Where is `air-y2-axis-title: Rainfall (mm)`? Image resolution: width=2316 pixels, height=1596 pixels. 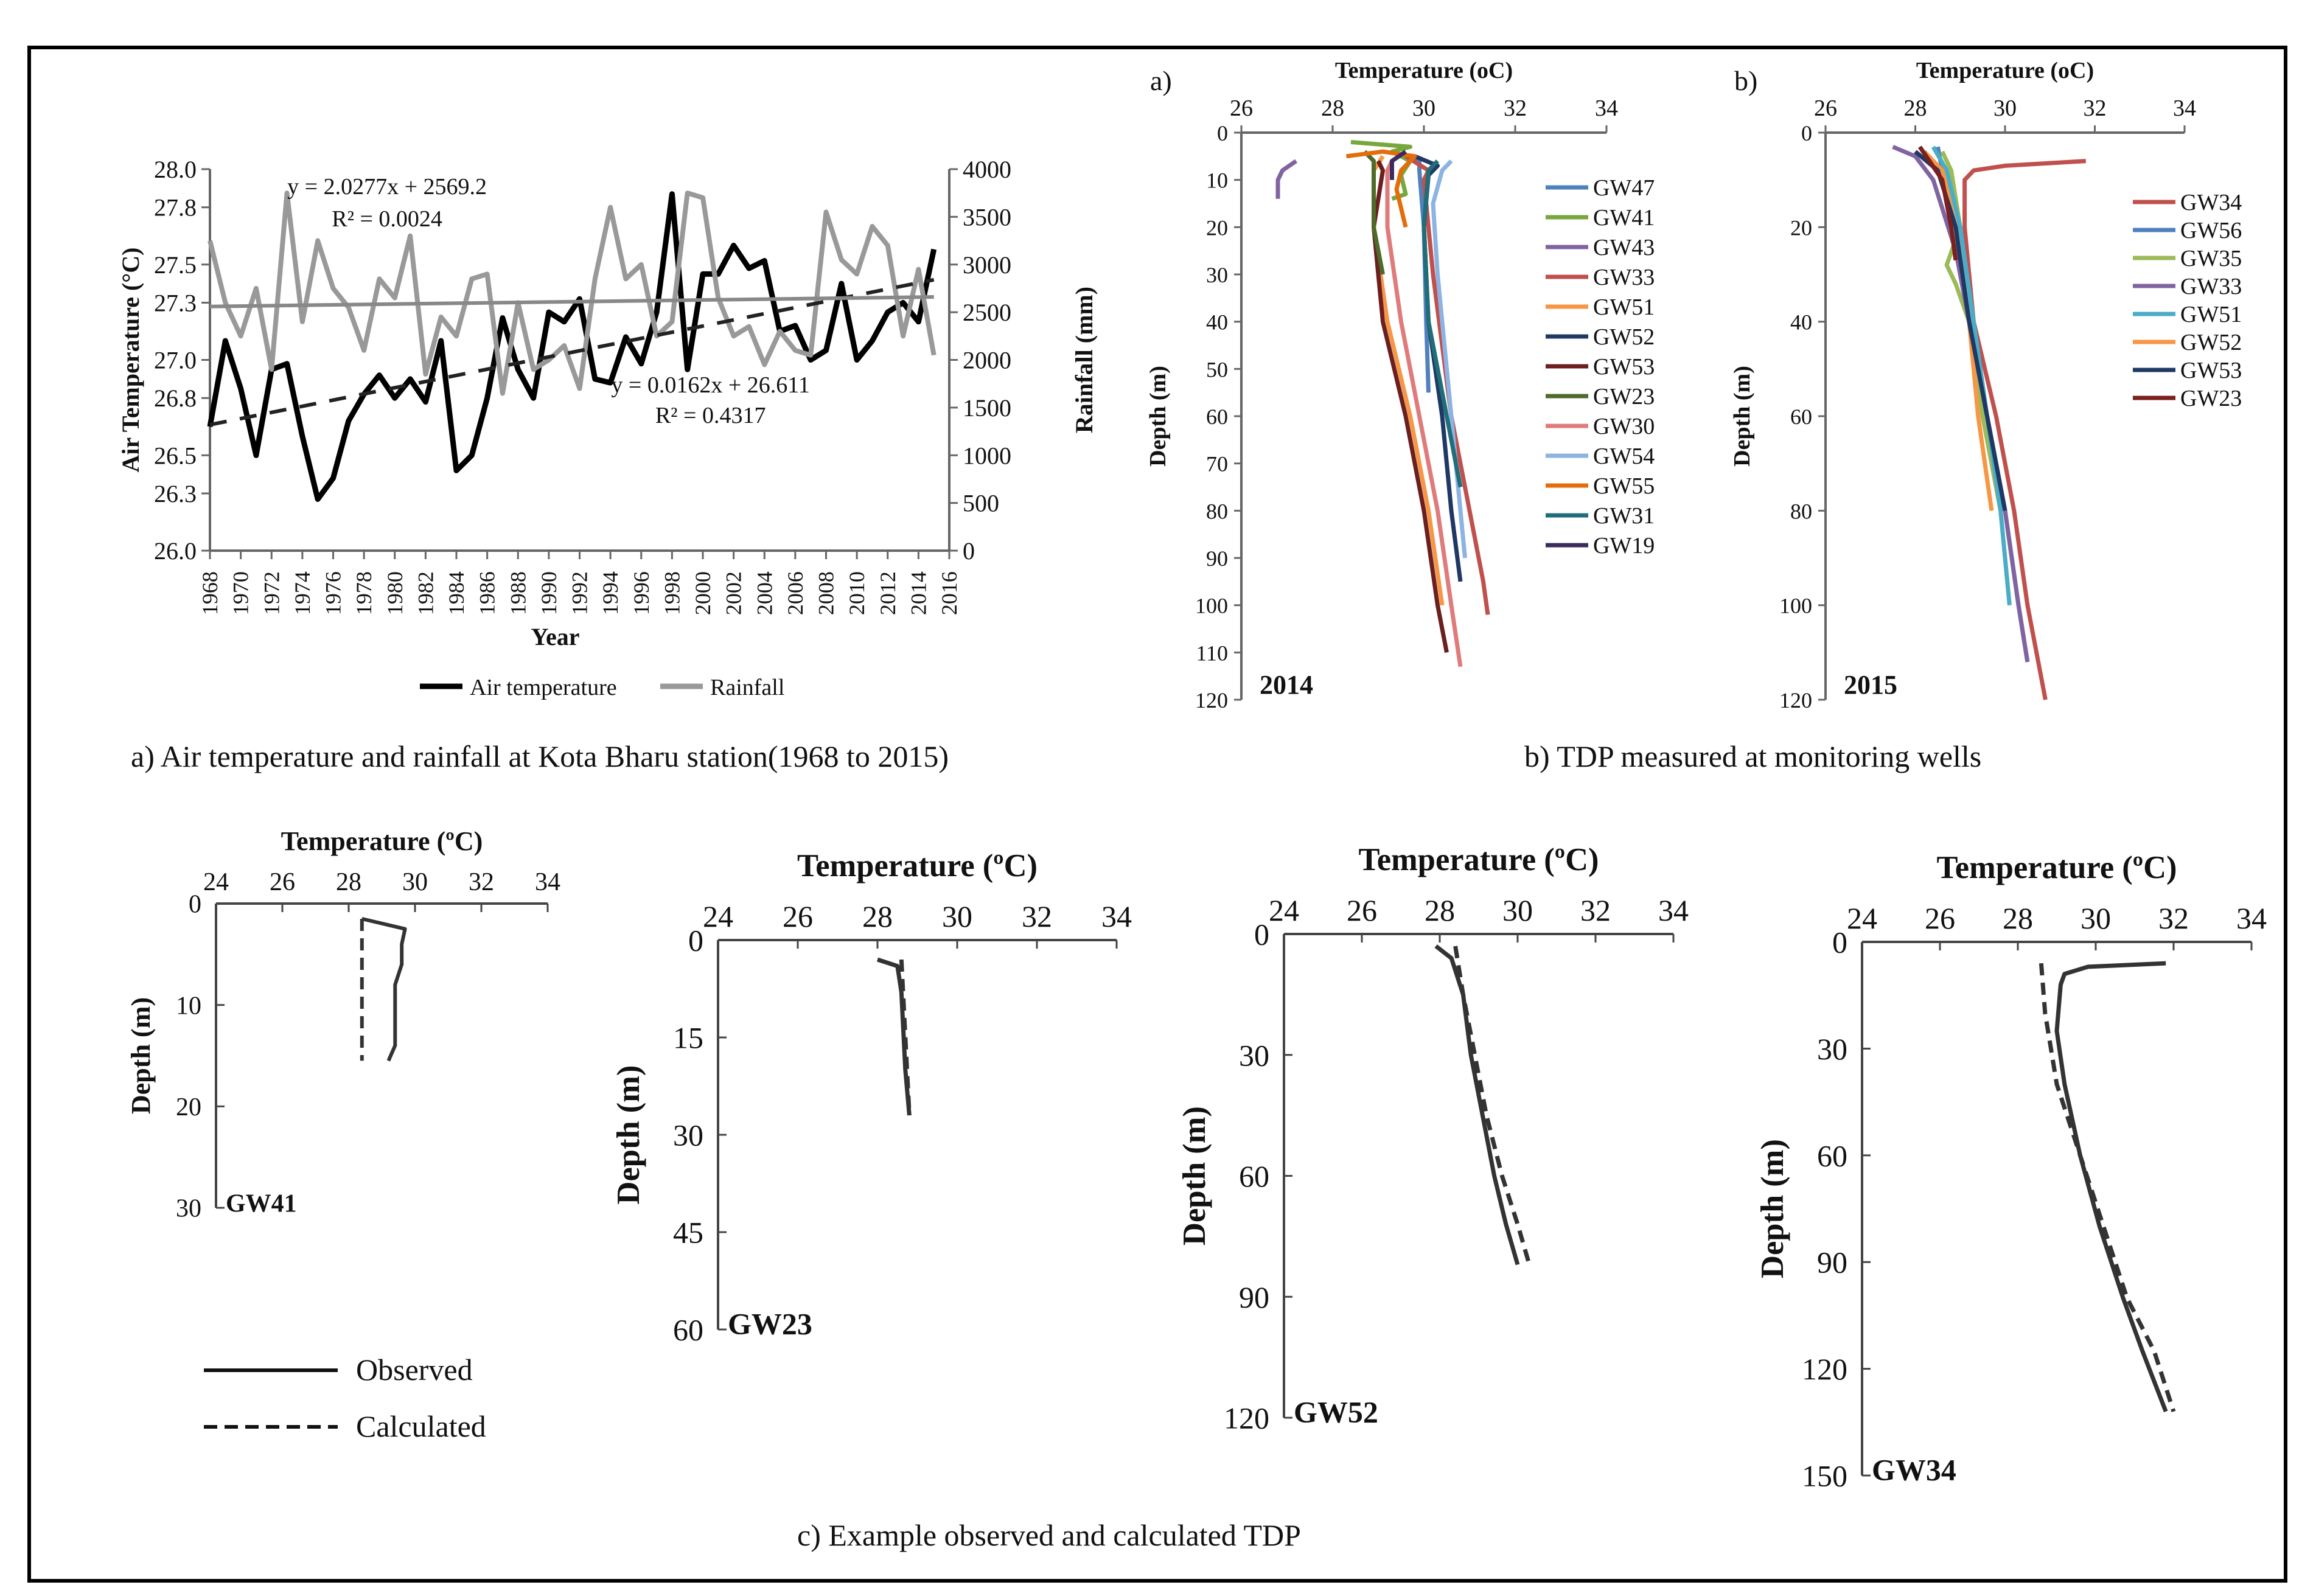 air-y2-axis-title: Rainfall (mm) is located at coordinates (1084, 360).